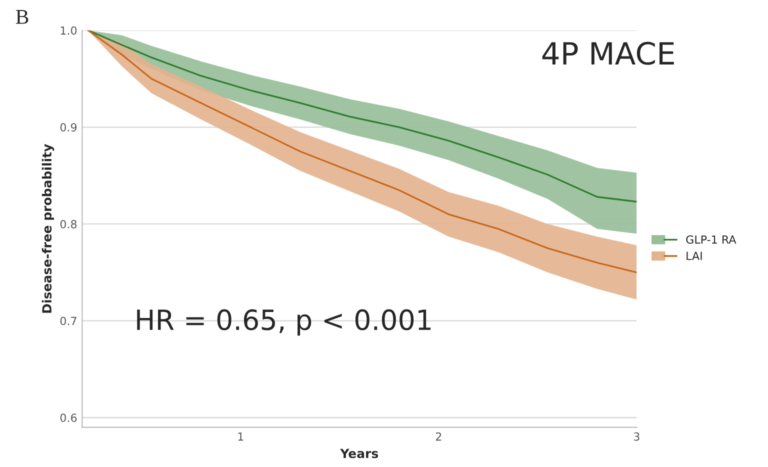 This screenshot has height=467, width=768. Describe the element at coordinates (439, 436) in the screenshot. I see `x-tick-label: 2` at that location.